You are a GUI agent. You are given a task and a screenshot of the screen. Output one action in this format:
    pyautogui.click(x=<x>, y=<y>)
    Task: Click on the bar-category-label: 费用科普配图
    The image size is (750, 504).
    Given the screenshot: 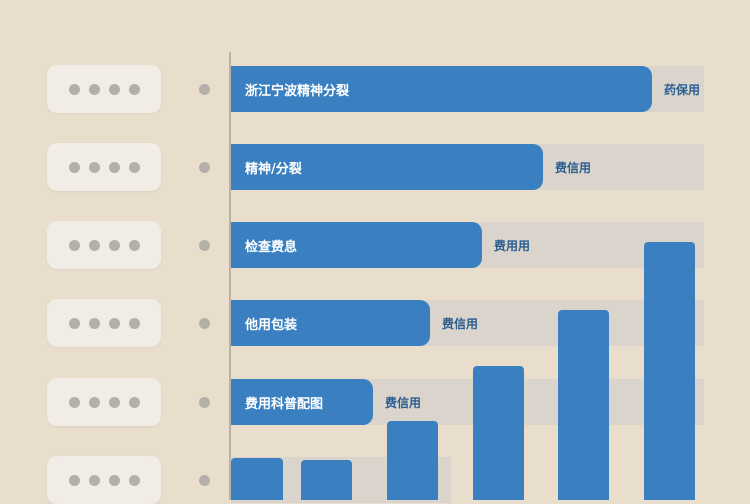 What is the action you would take?
    pyautogui.click(x=284, y=404)
    